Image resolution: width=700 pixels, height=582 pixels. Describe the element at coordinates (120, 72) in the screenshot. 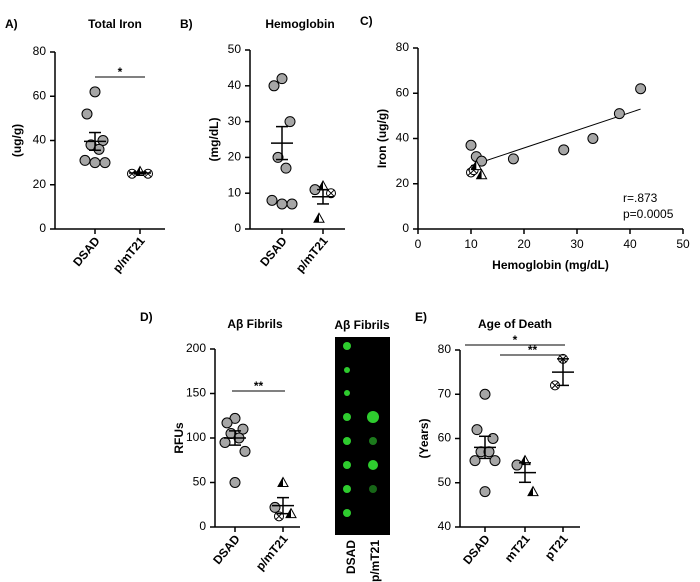

I see `significance-label: *` at that location.